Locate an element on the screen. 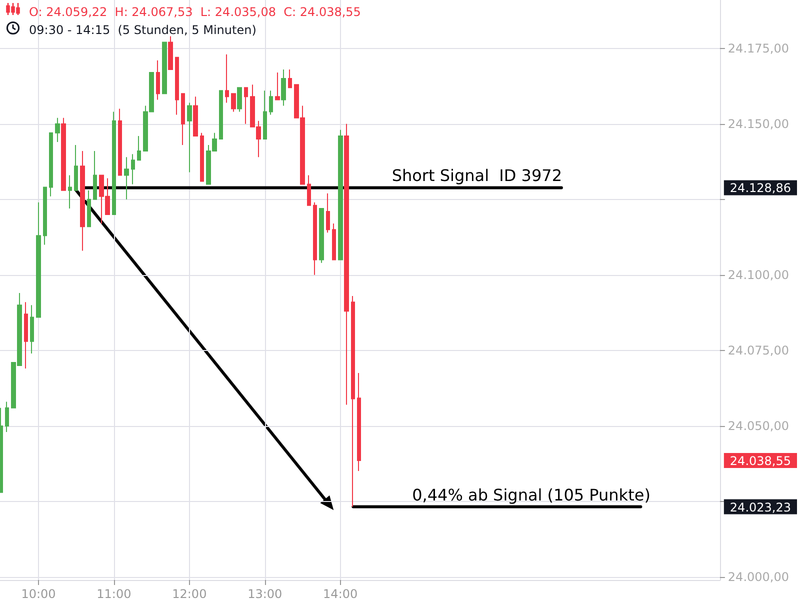  y2-tick-label: 24.038,55 is located at coordinates (761, 461).